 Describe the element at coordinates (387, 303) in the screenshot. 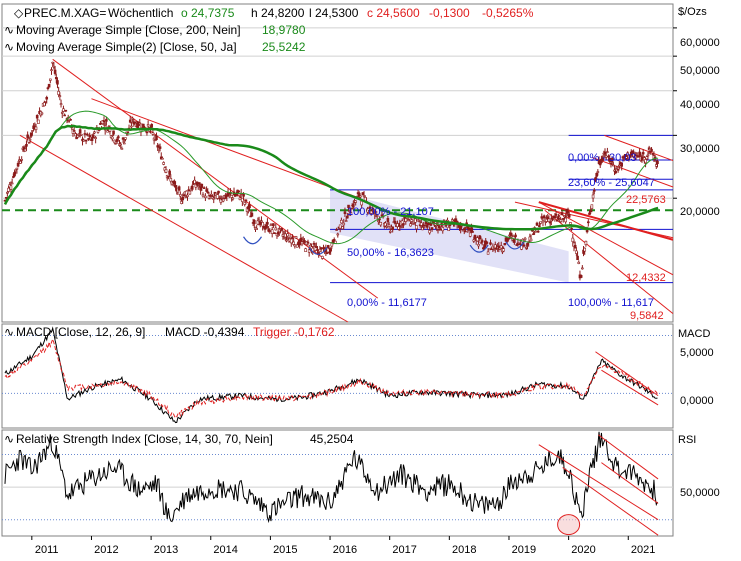

I see `fib-bottom-left: 0,00% - 11,6177` at that location.